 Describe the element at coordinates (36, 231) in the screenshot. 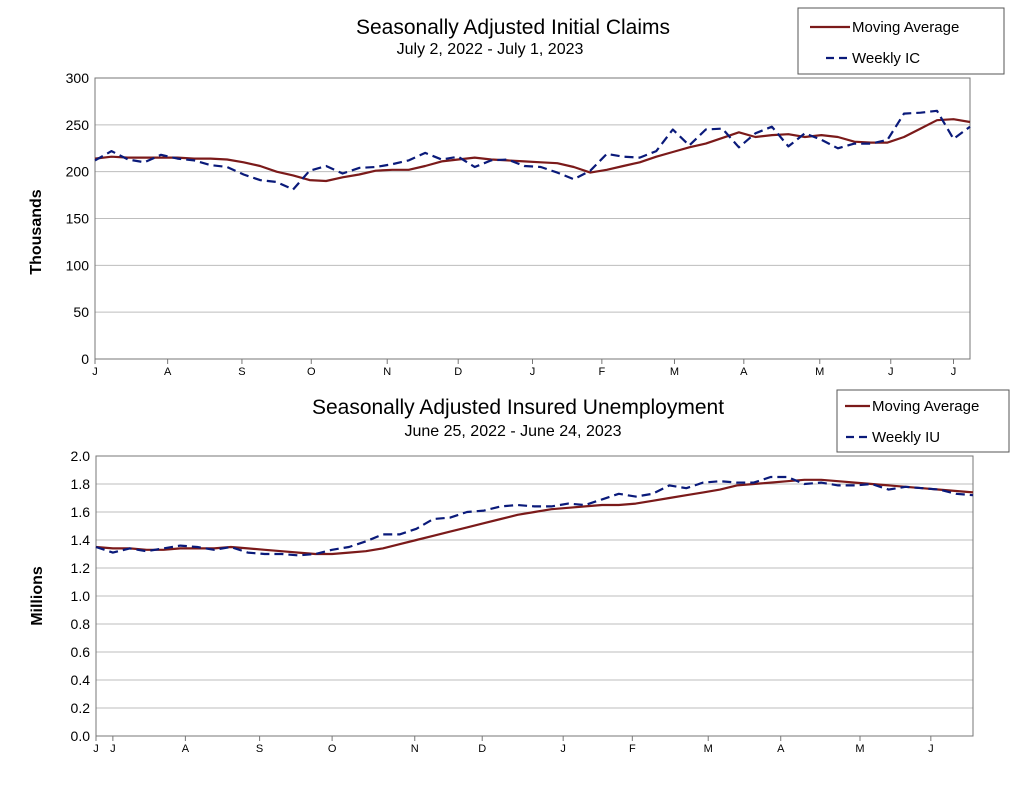

I see `chart1-ylabel: Thousands` at that location.